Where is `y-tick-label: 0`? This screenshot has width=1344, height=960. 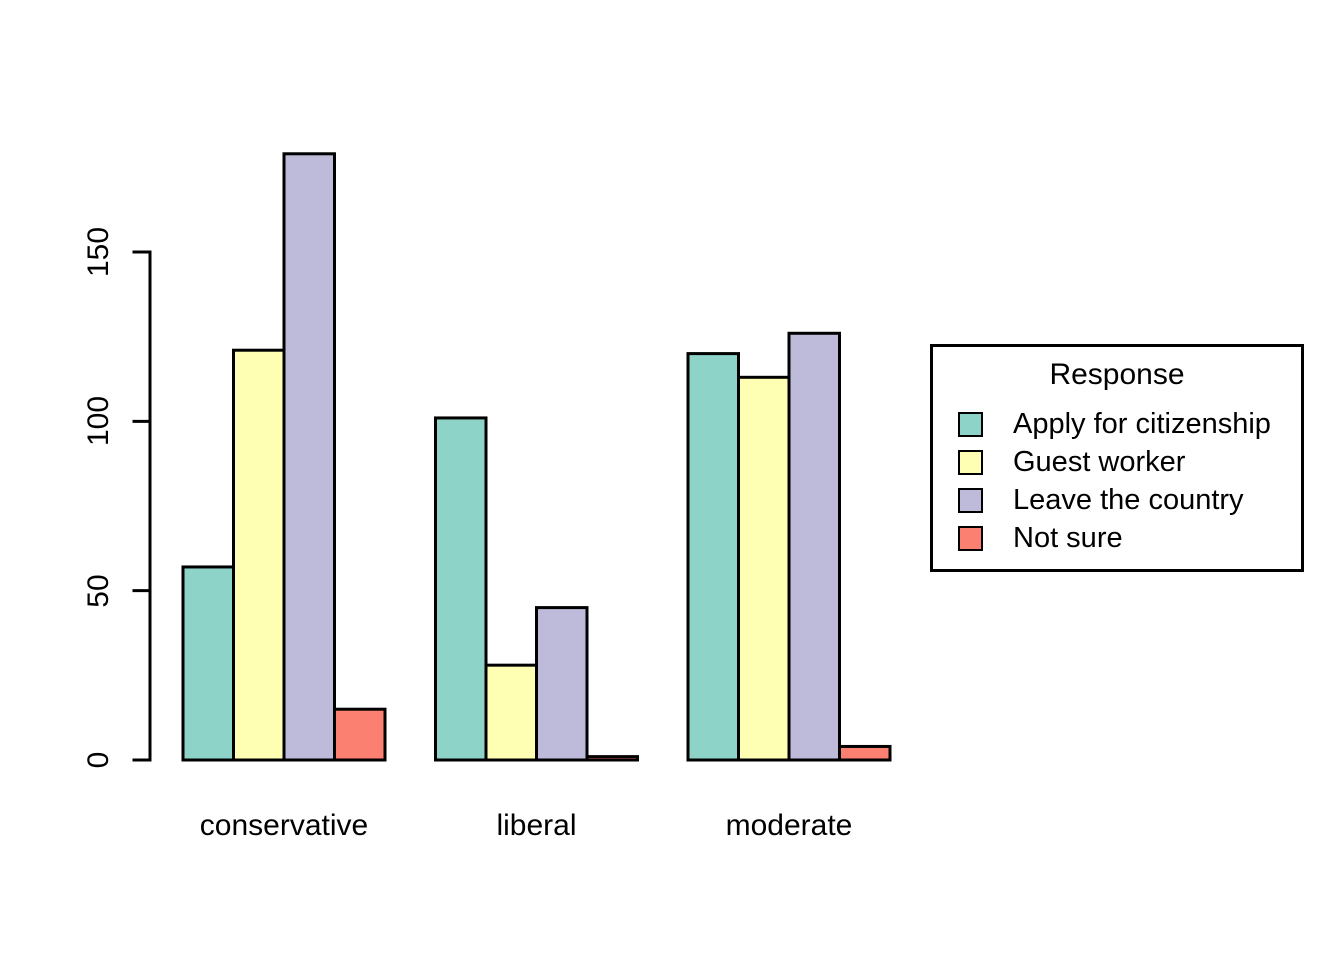
y-tick-label: 0 is located at coordinates (98, 760).